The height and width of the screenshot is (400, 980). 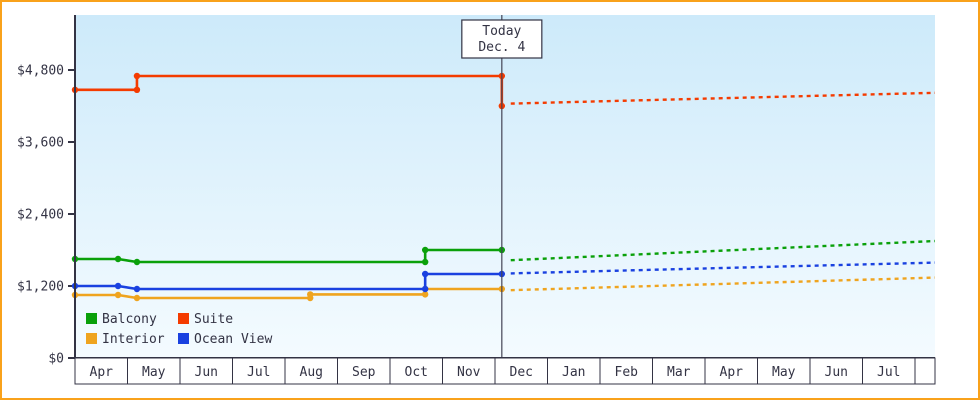 I want to click on legend-label-ocean-view: Ocean View, so click(x=233, y=339).